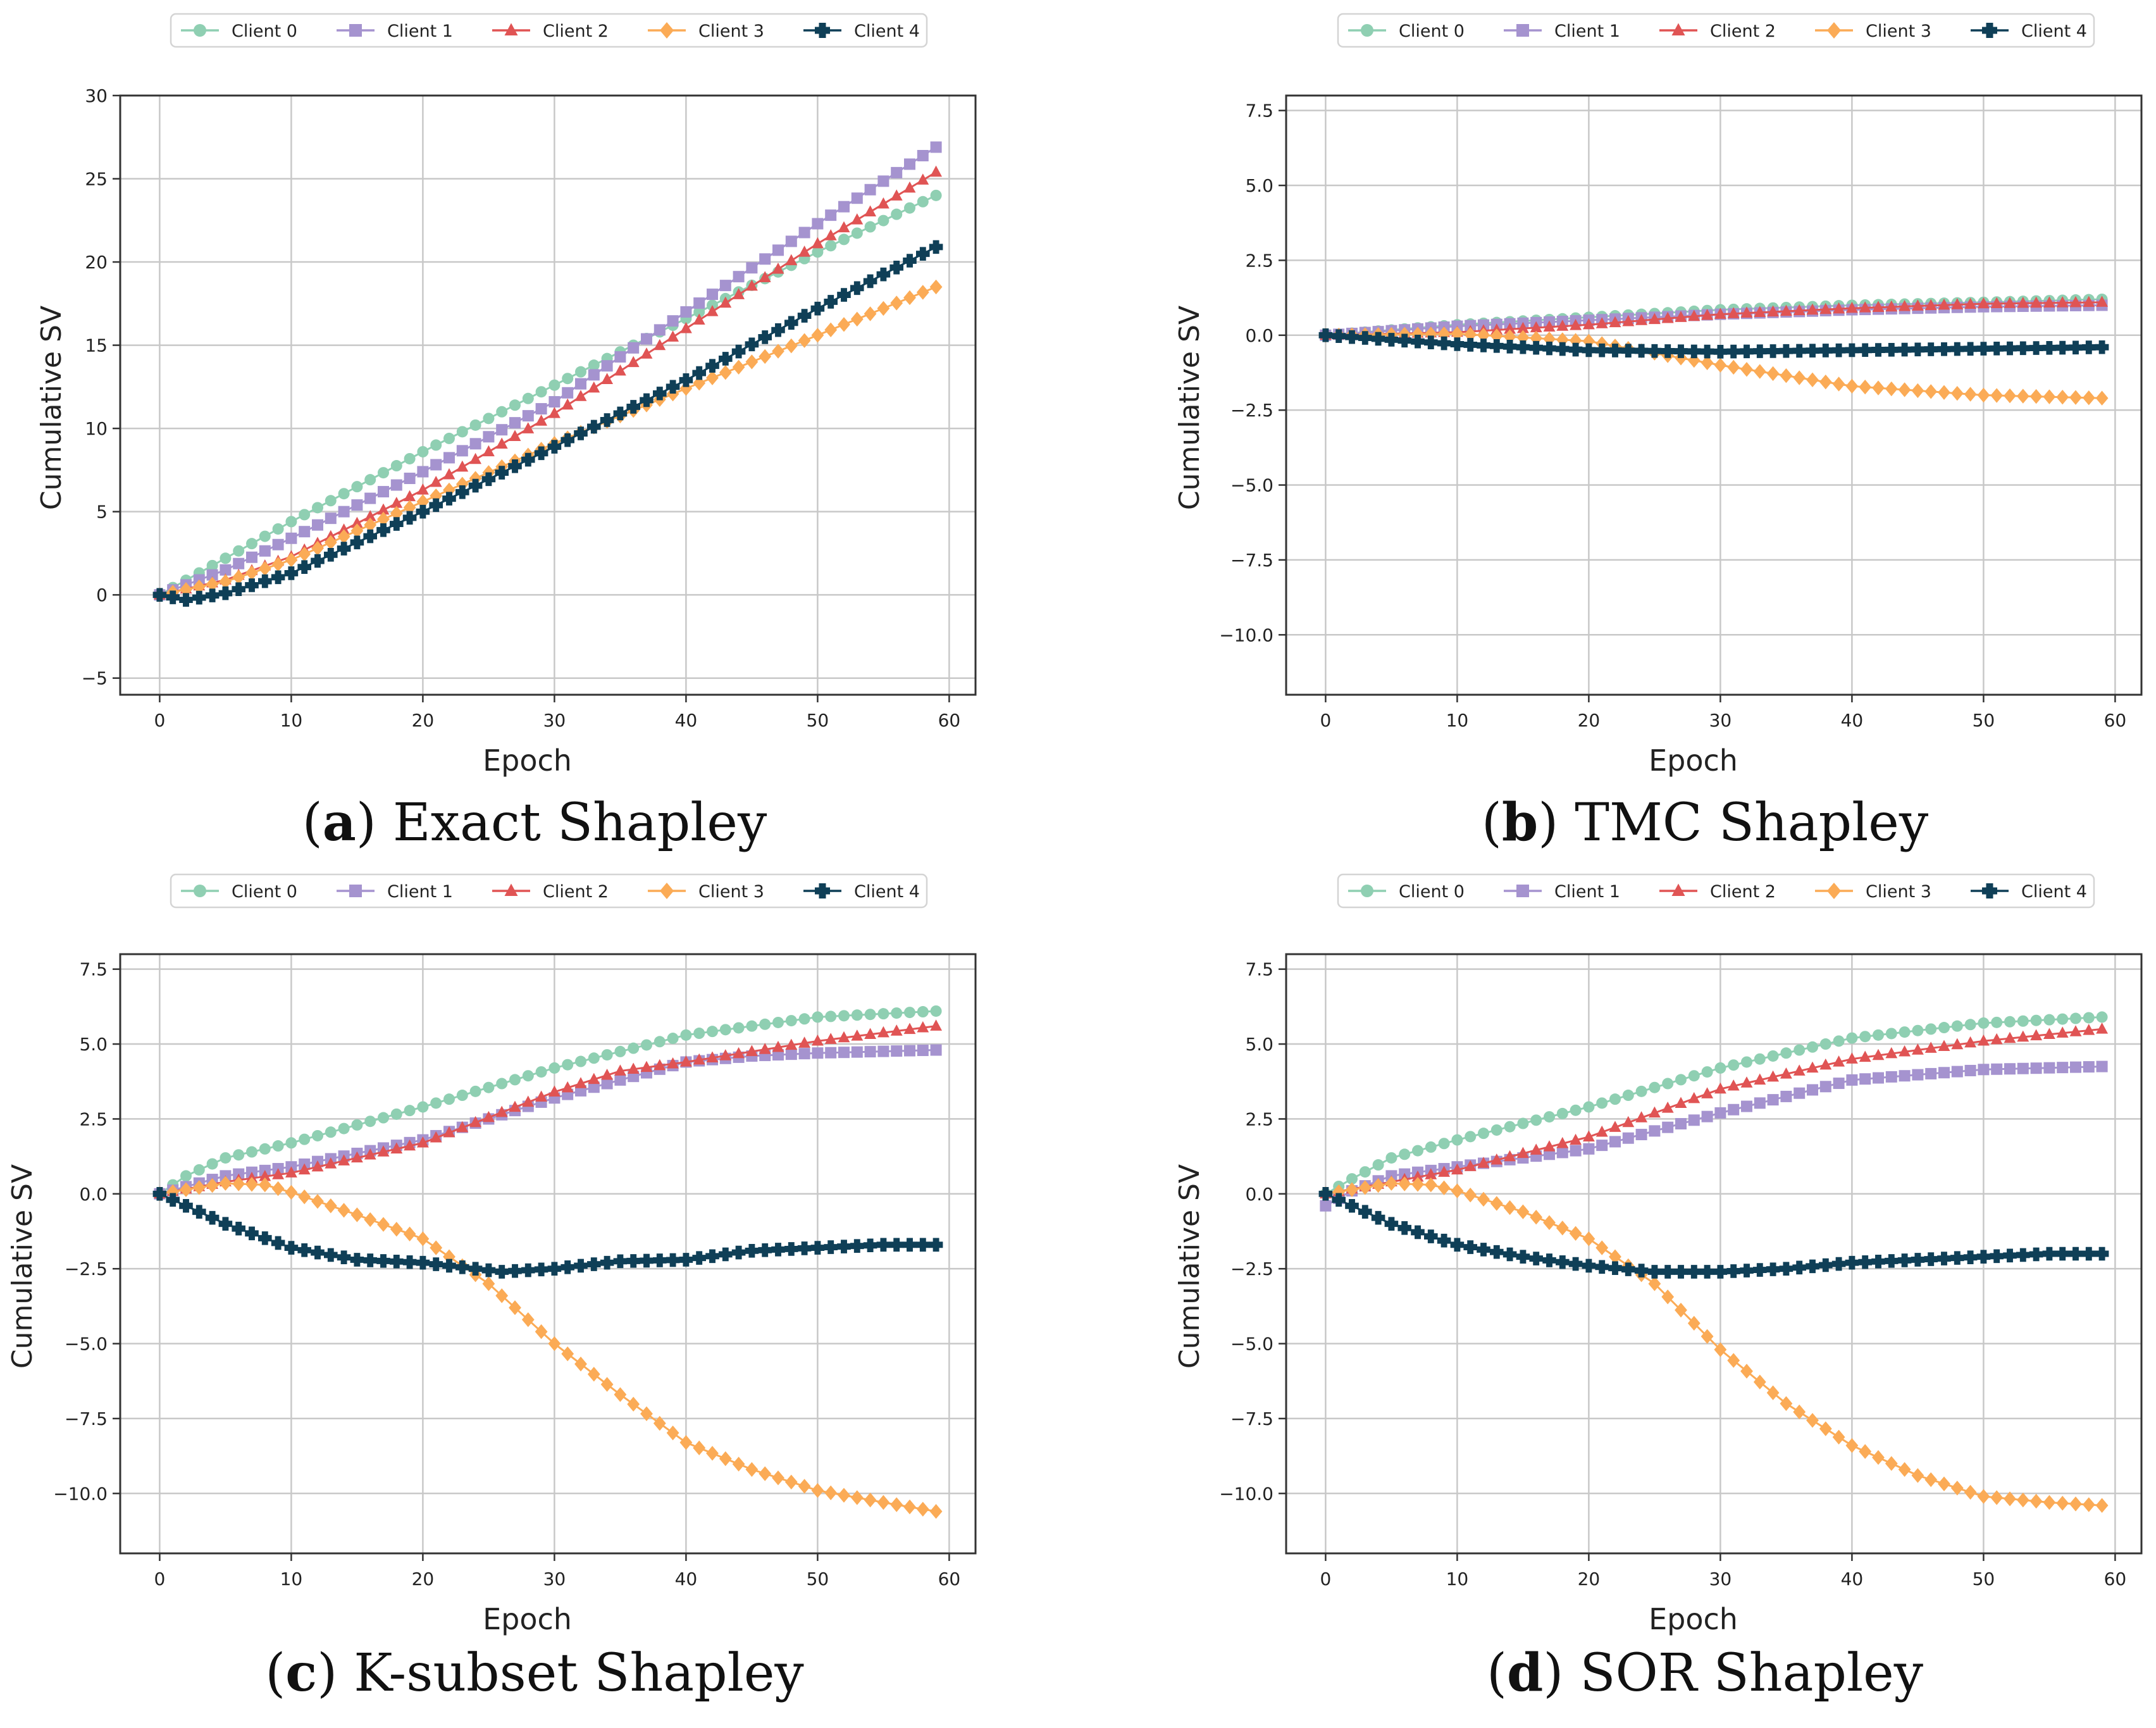  What do you see at coordinates (22, 1266) in the screenshot?
I see `y-axis-label: Cumulative SV` at bounding box center [22, 1266].